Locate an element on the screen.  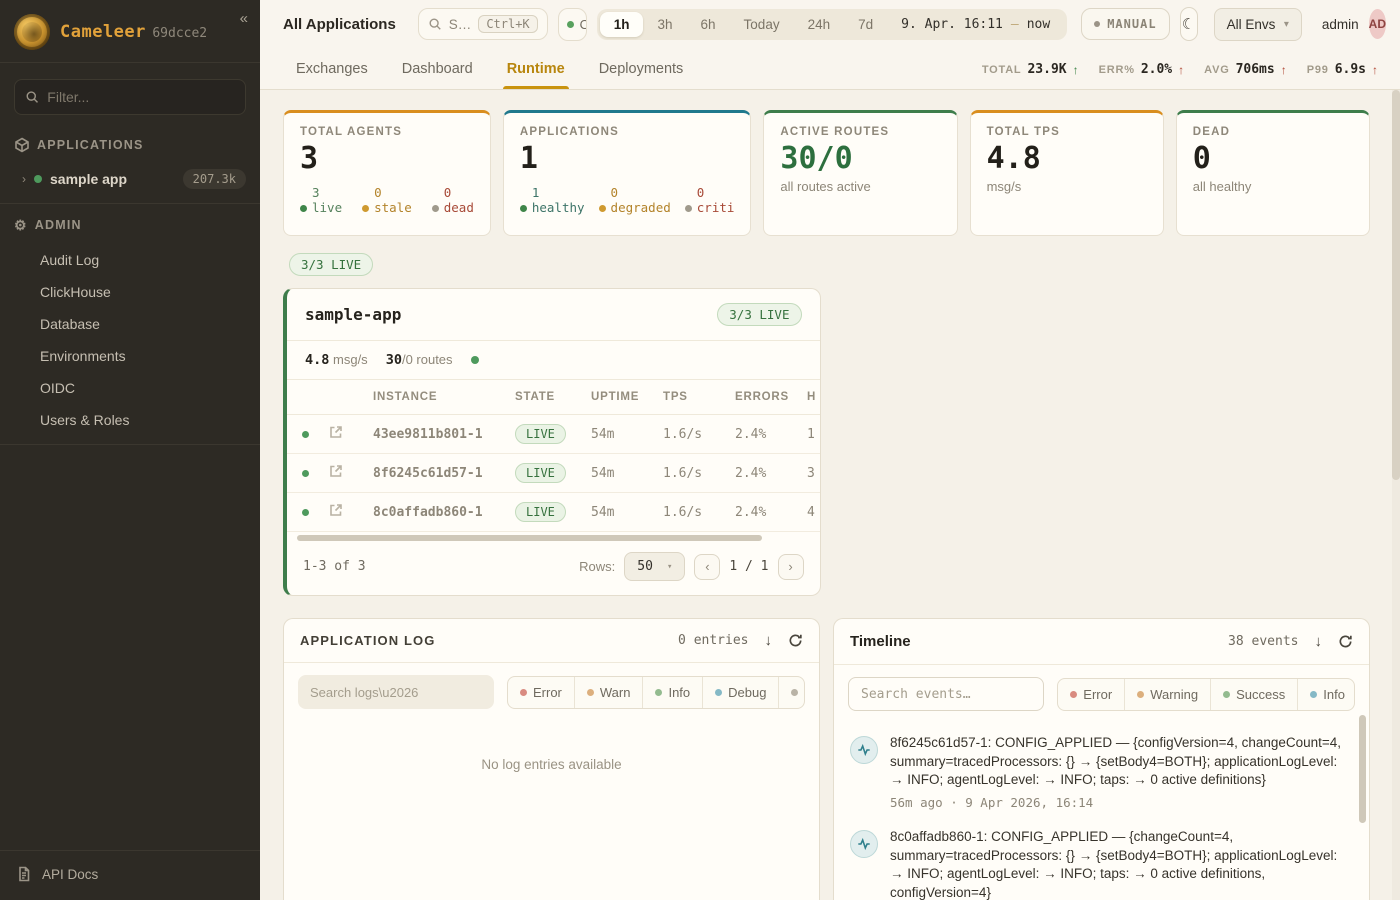
date-range-dash: – is located at coordinates (1014, 24).